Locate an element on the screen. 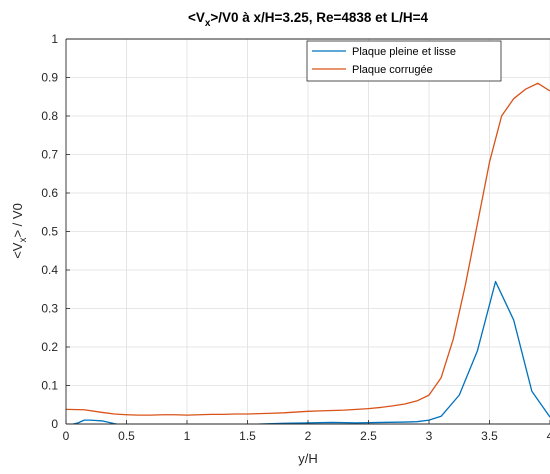 This screenshot has height=474, width=550. x-tick-label: 3.5 is located at coordinates (489, 436).